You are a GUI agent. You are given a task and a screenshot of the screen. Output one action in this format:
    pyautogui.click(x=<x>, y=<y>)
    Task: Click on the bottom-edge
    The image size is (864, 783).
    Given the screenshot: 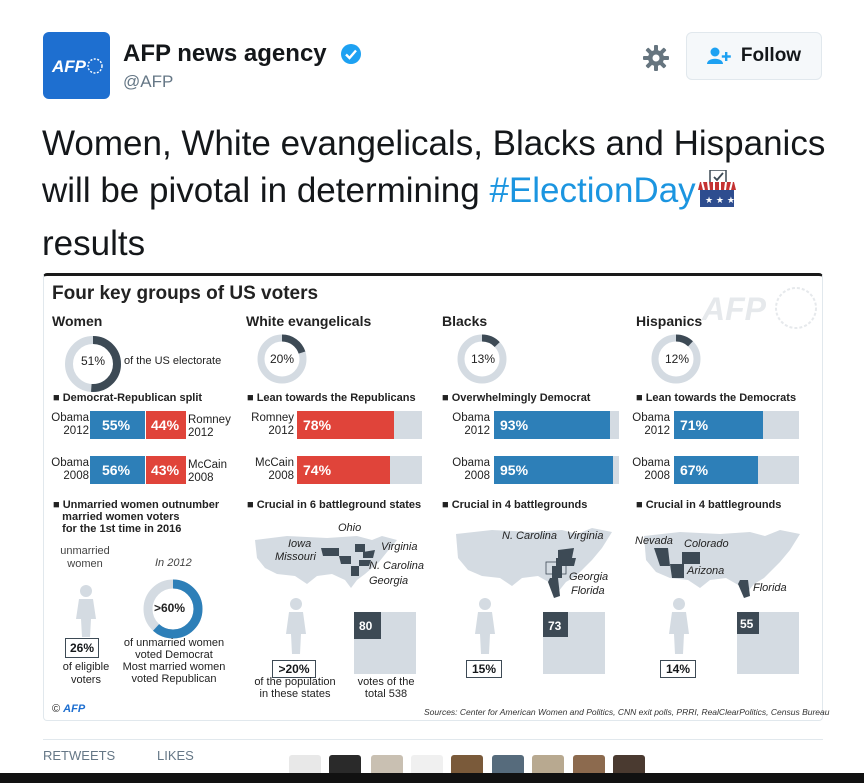 What is the action you would take?
    pyautogui.click(x=432, y=778)
    